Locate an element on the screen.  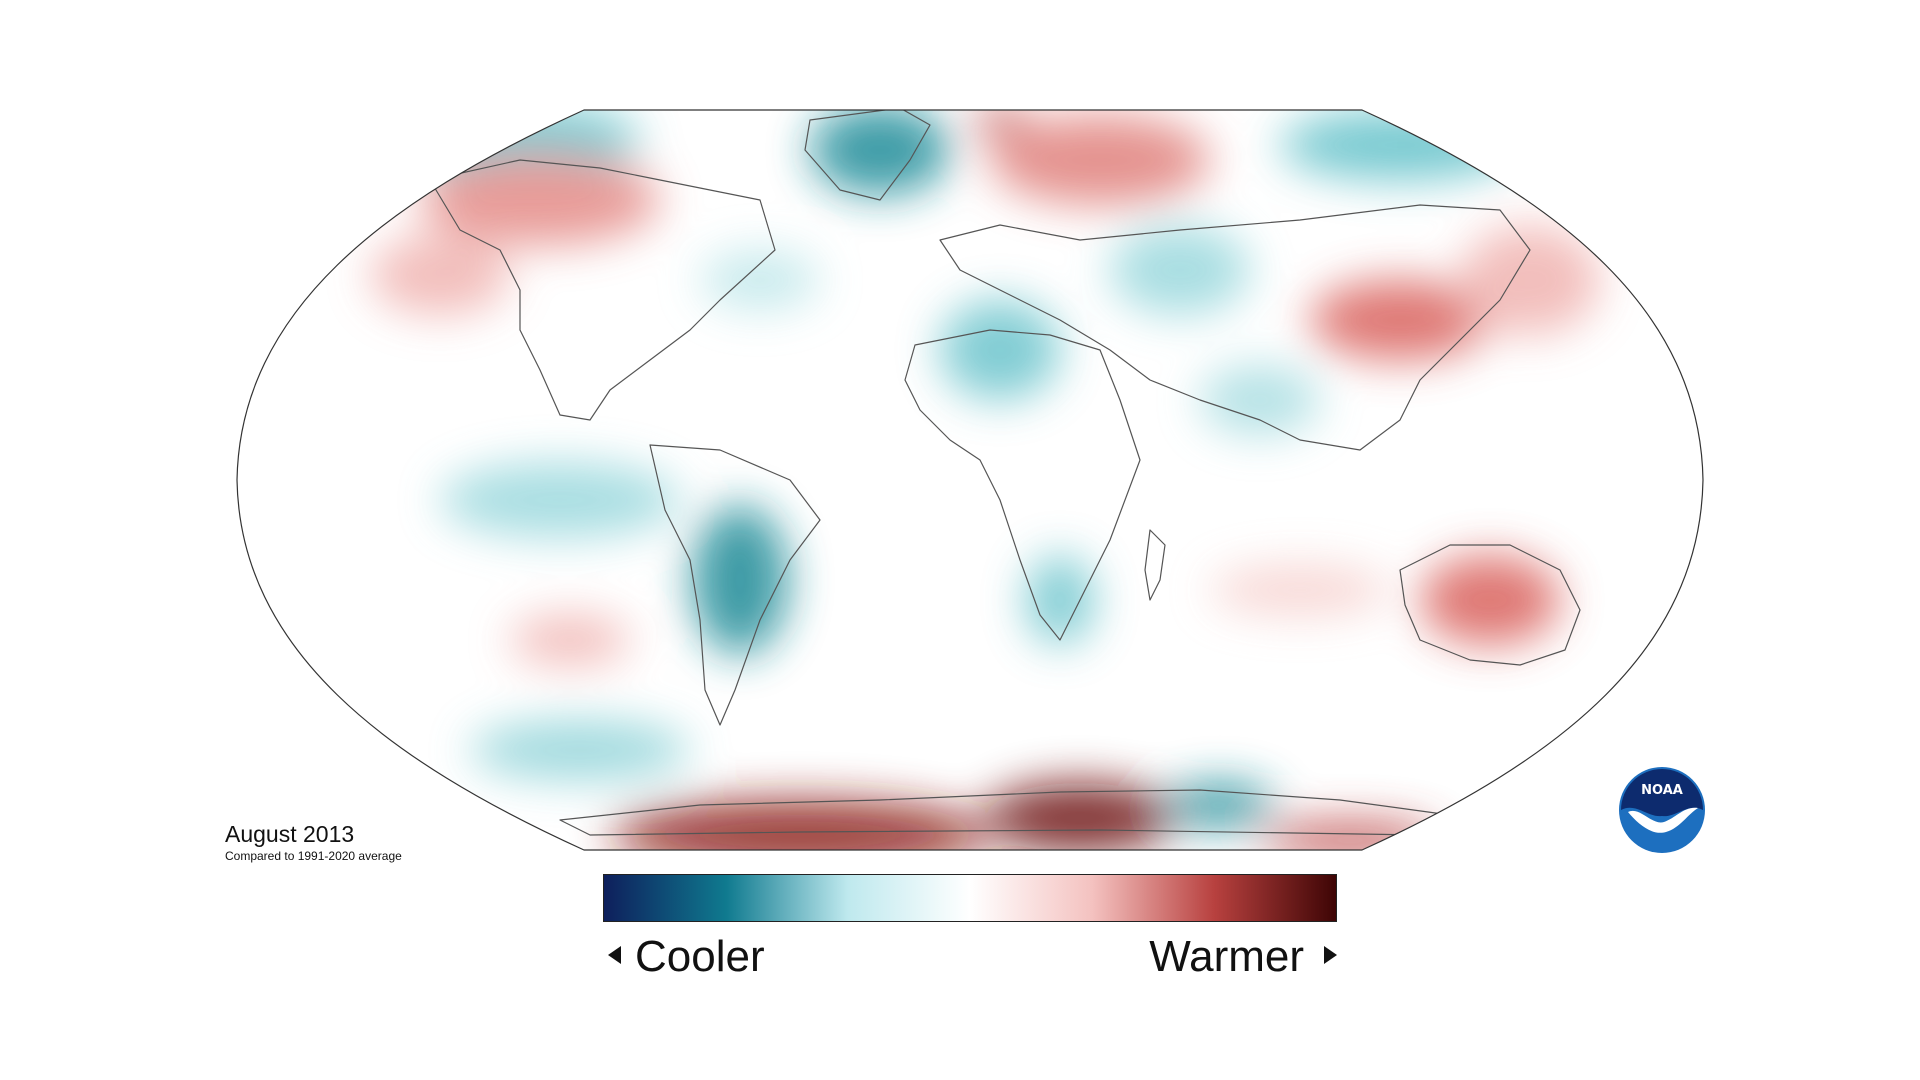
caption-subtitle: Compared to 1991-2020 average is located at coordinates (313, 856).